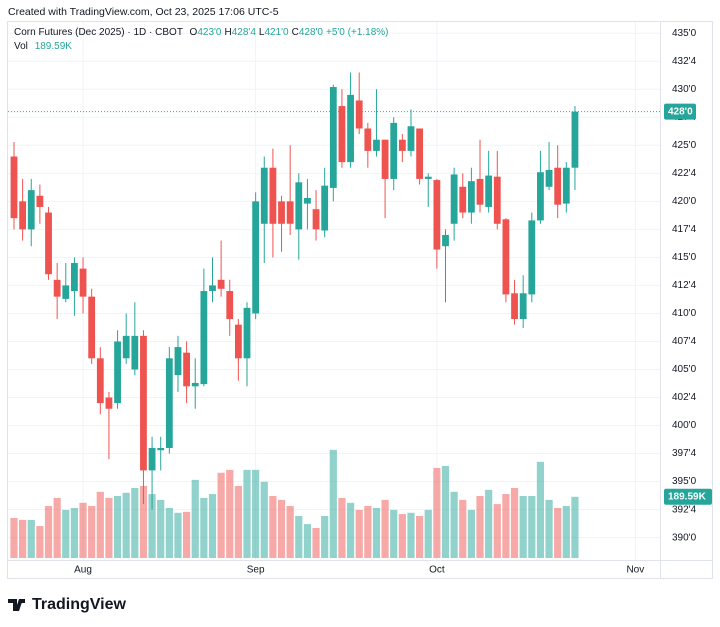  What do you see at coordinates (54, 46) in the screenshot?
I see `volume-last: 189.59K` at bounding box center [54, 46].